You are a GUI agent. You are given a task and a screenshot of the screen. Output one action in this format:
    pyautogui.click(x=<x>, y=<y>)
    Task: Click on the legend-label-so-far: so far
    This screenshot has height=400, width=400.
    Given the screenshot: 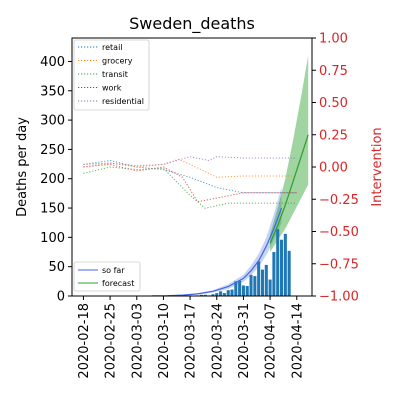 What is the action you would take?
    pyautogui.click(x=113, y=270)
    